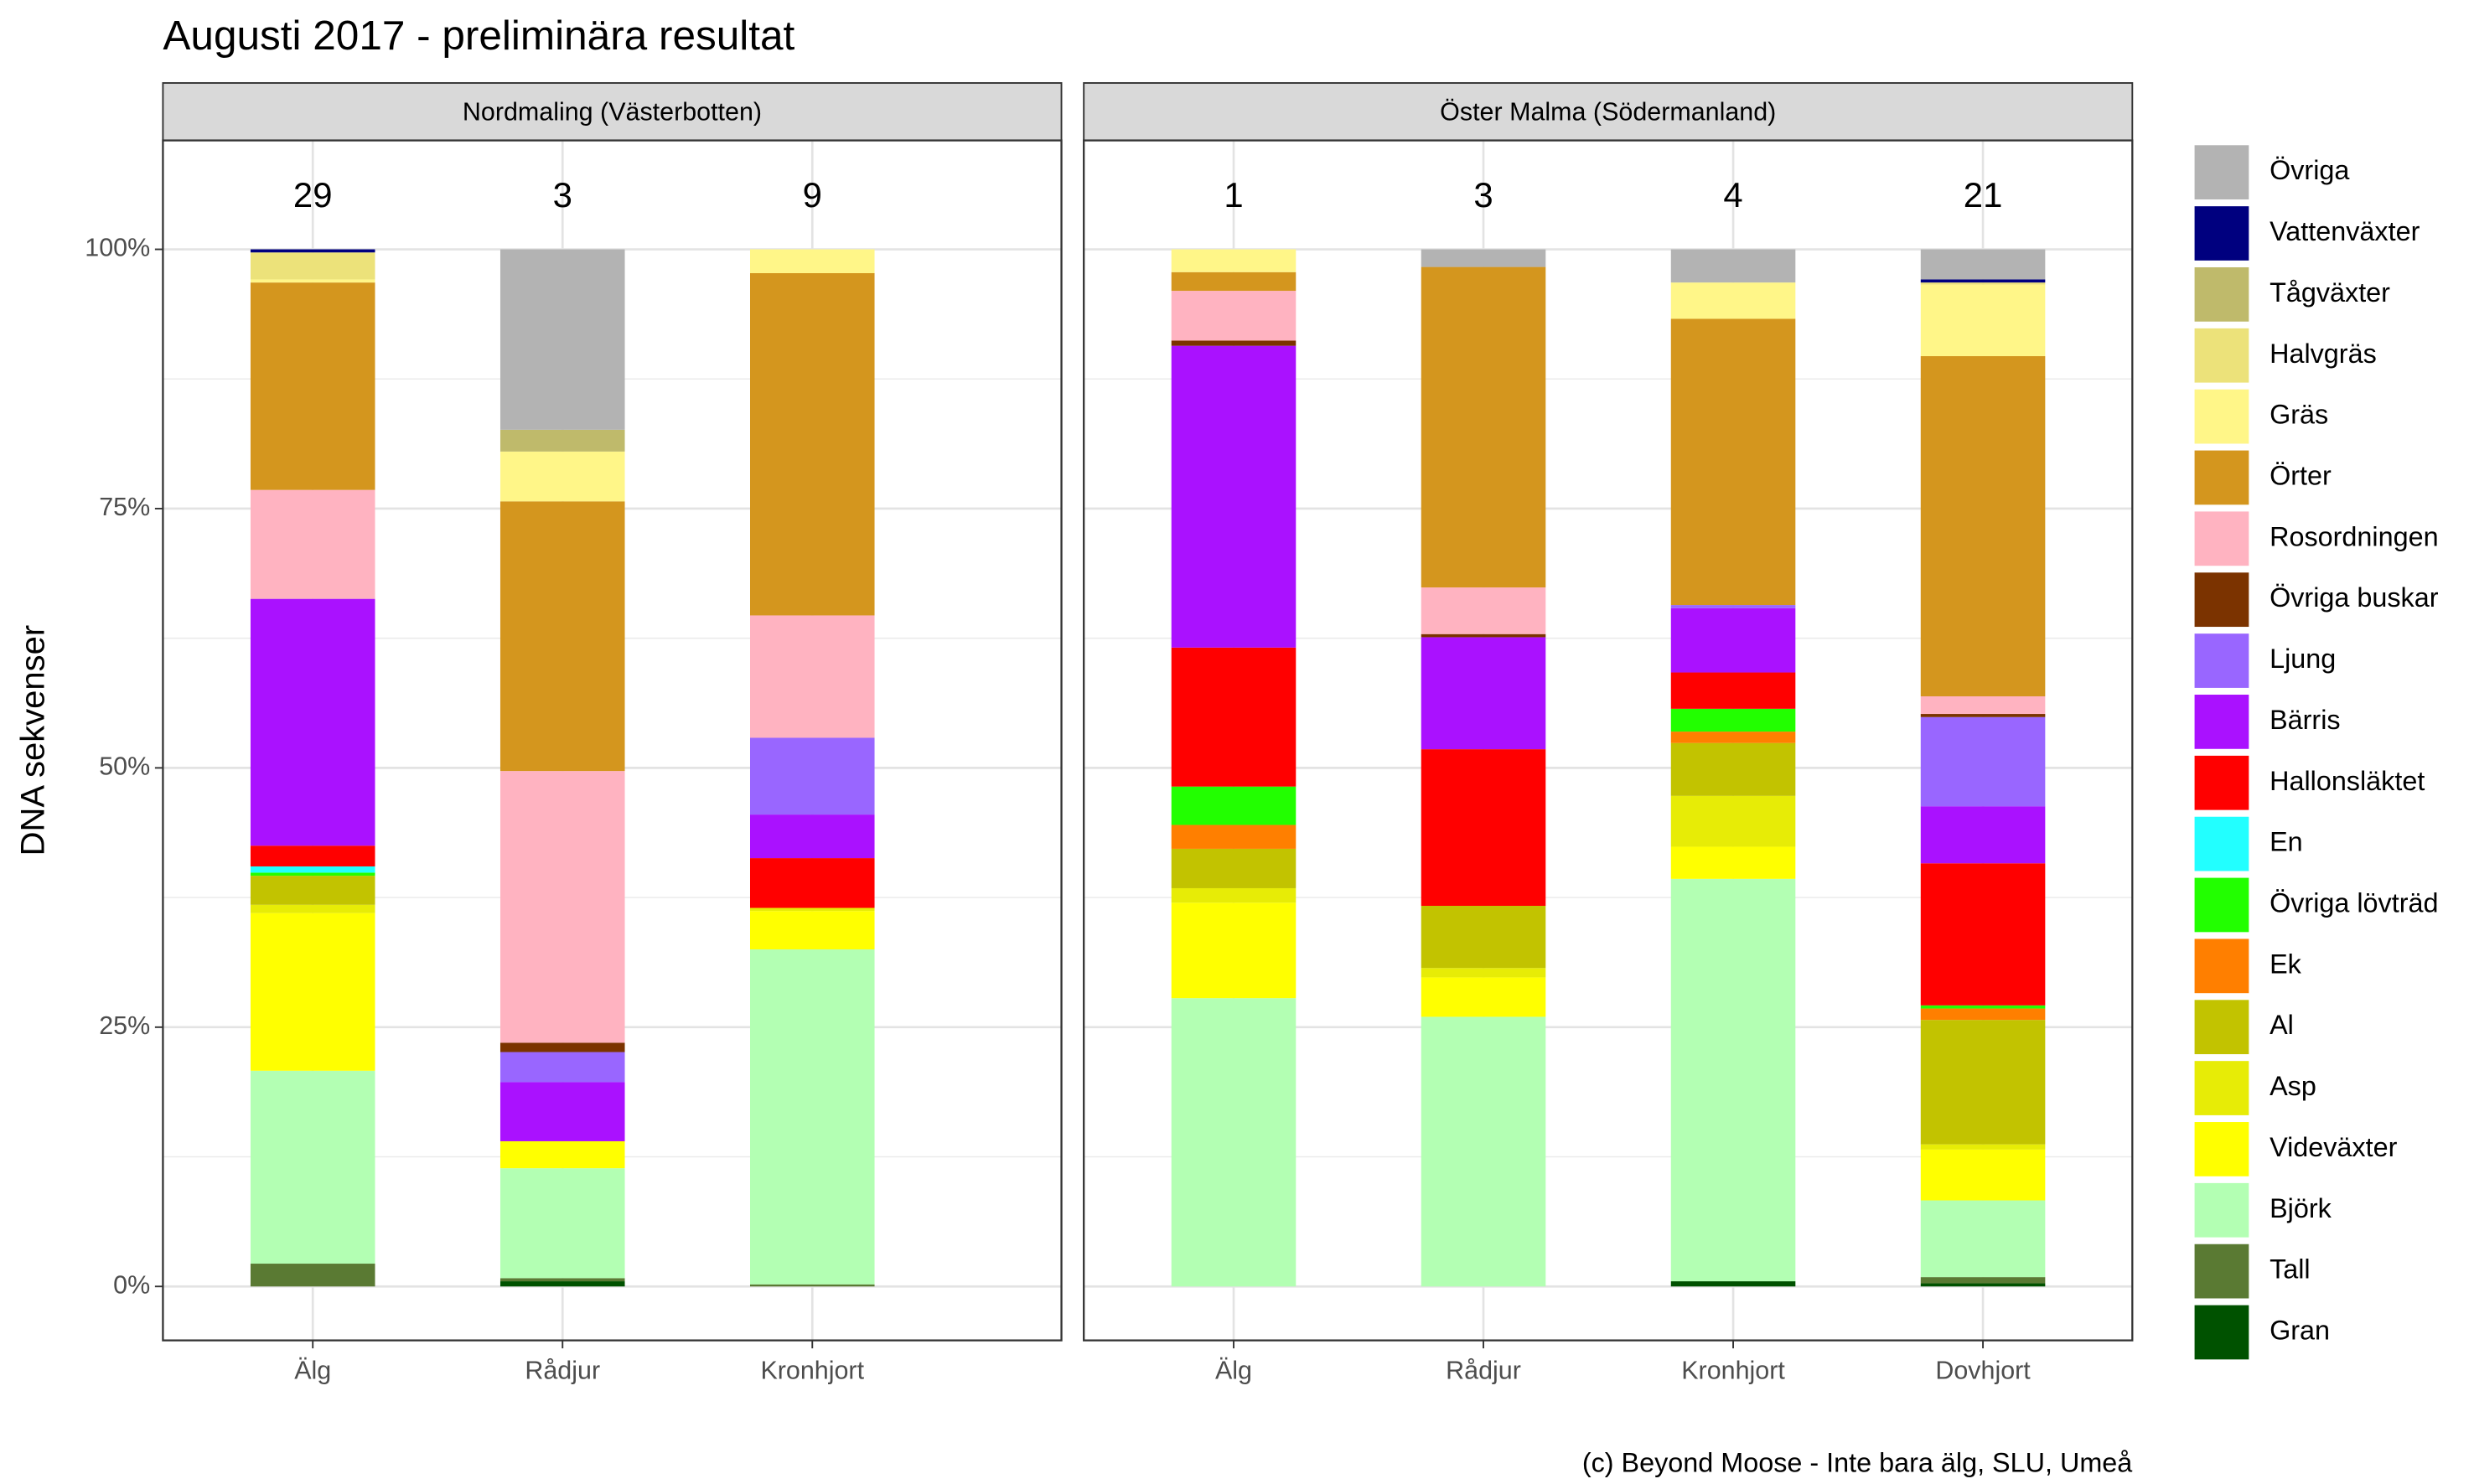  Describe the element at coordinates (1983, 1371) in the screenshot. I see `x-tick-label: Dovhjort` at that location.